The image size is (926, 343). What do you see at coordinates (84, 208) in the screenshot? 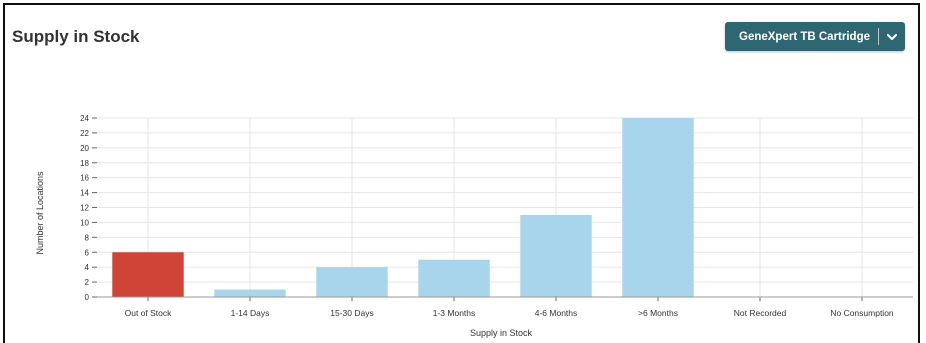
I see `y-tick-label: 12` at bounding box center [84, 208].